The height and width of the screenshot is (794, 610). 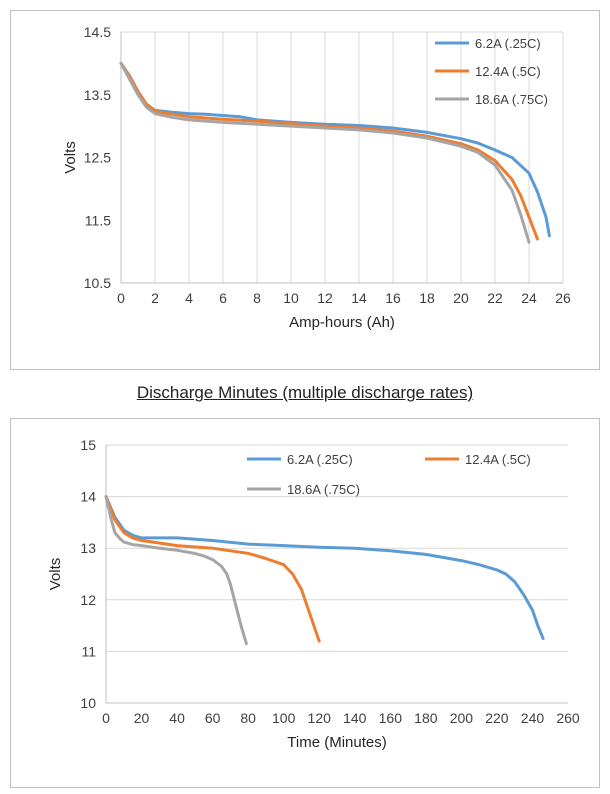 I want to click on min-x-tick-label-6: 120, so click(x=320, y=718).